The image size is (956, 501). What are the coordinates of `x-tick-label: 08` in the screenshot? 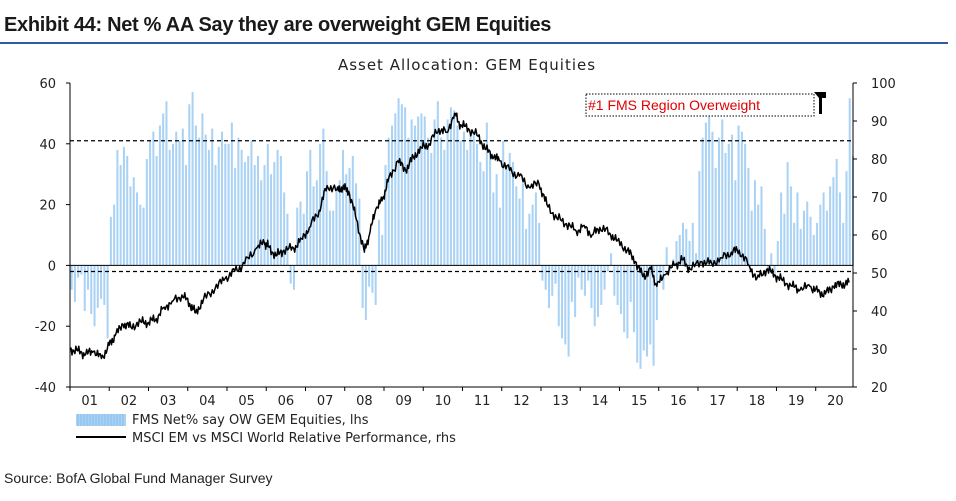 It's located at (364, 401).